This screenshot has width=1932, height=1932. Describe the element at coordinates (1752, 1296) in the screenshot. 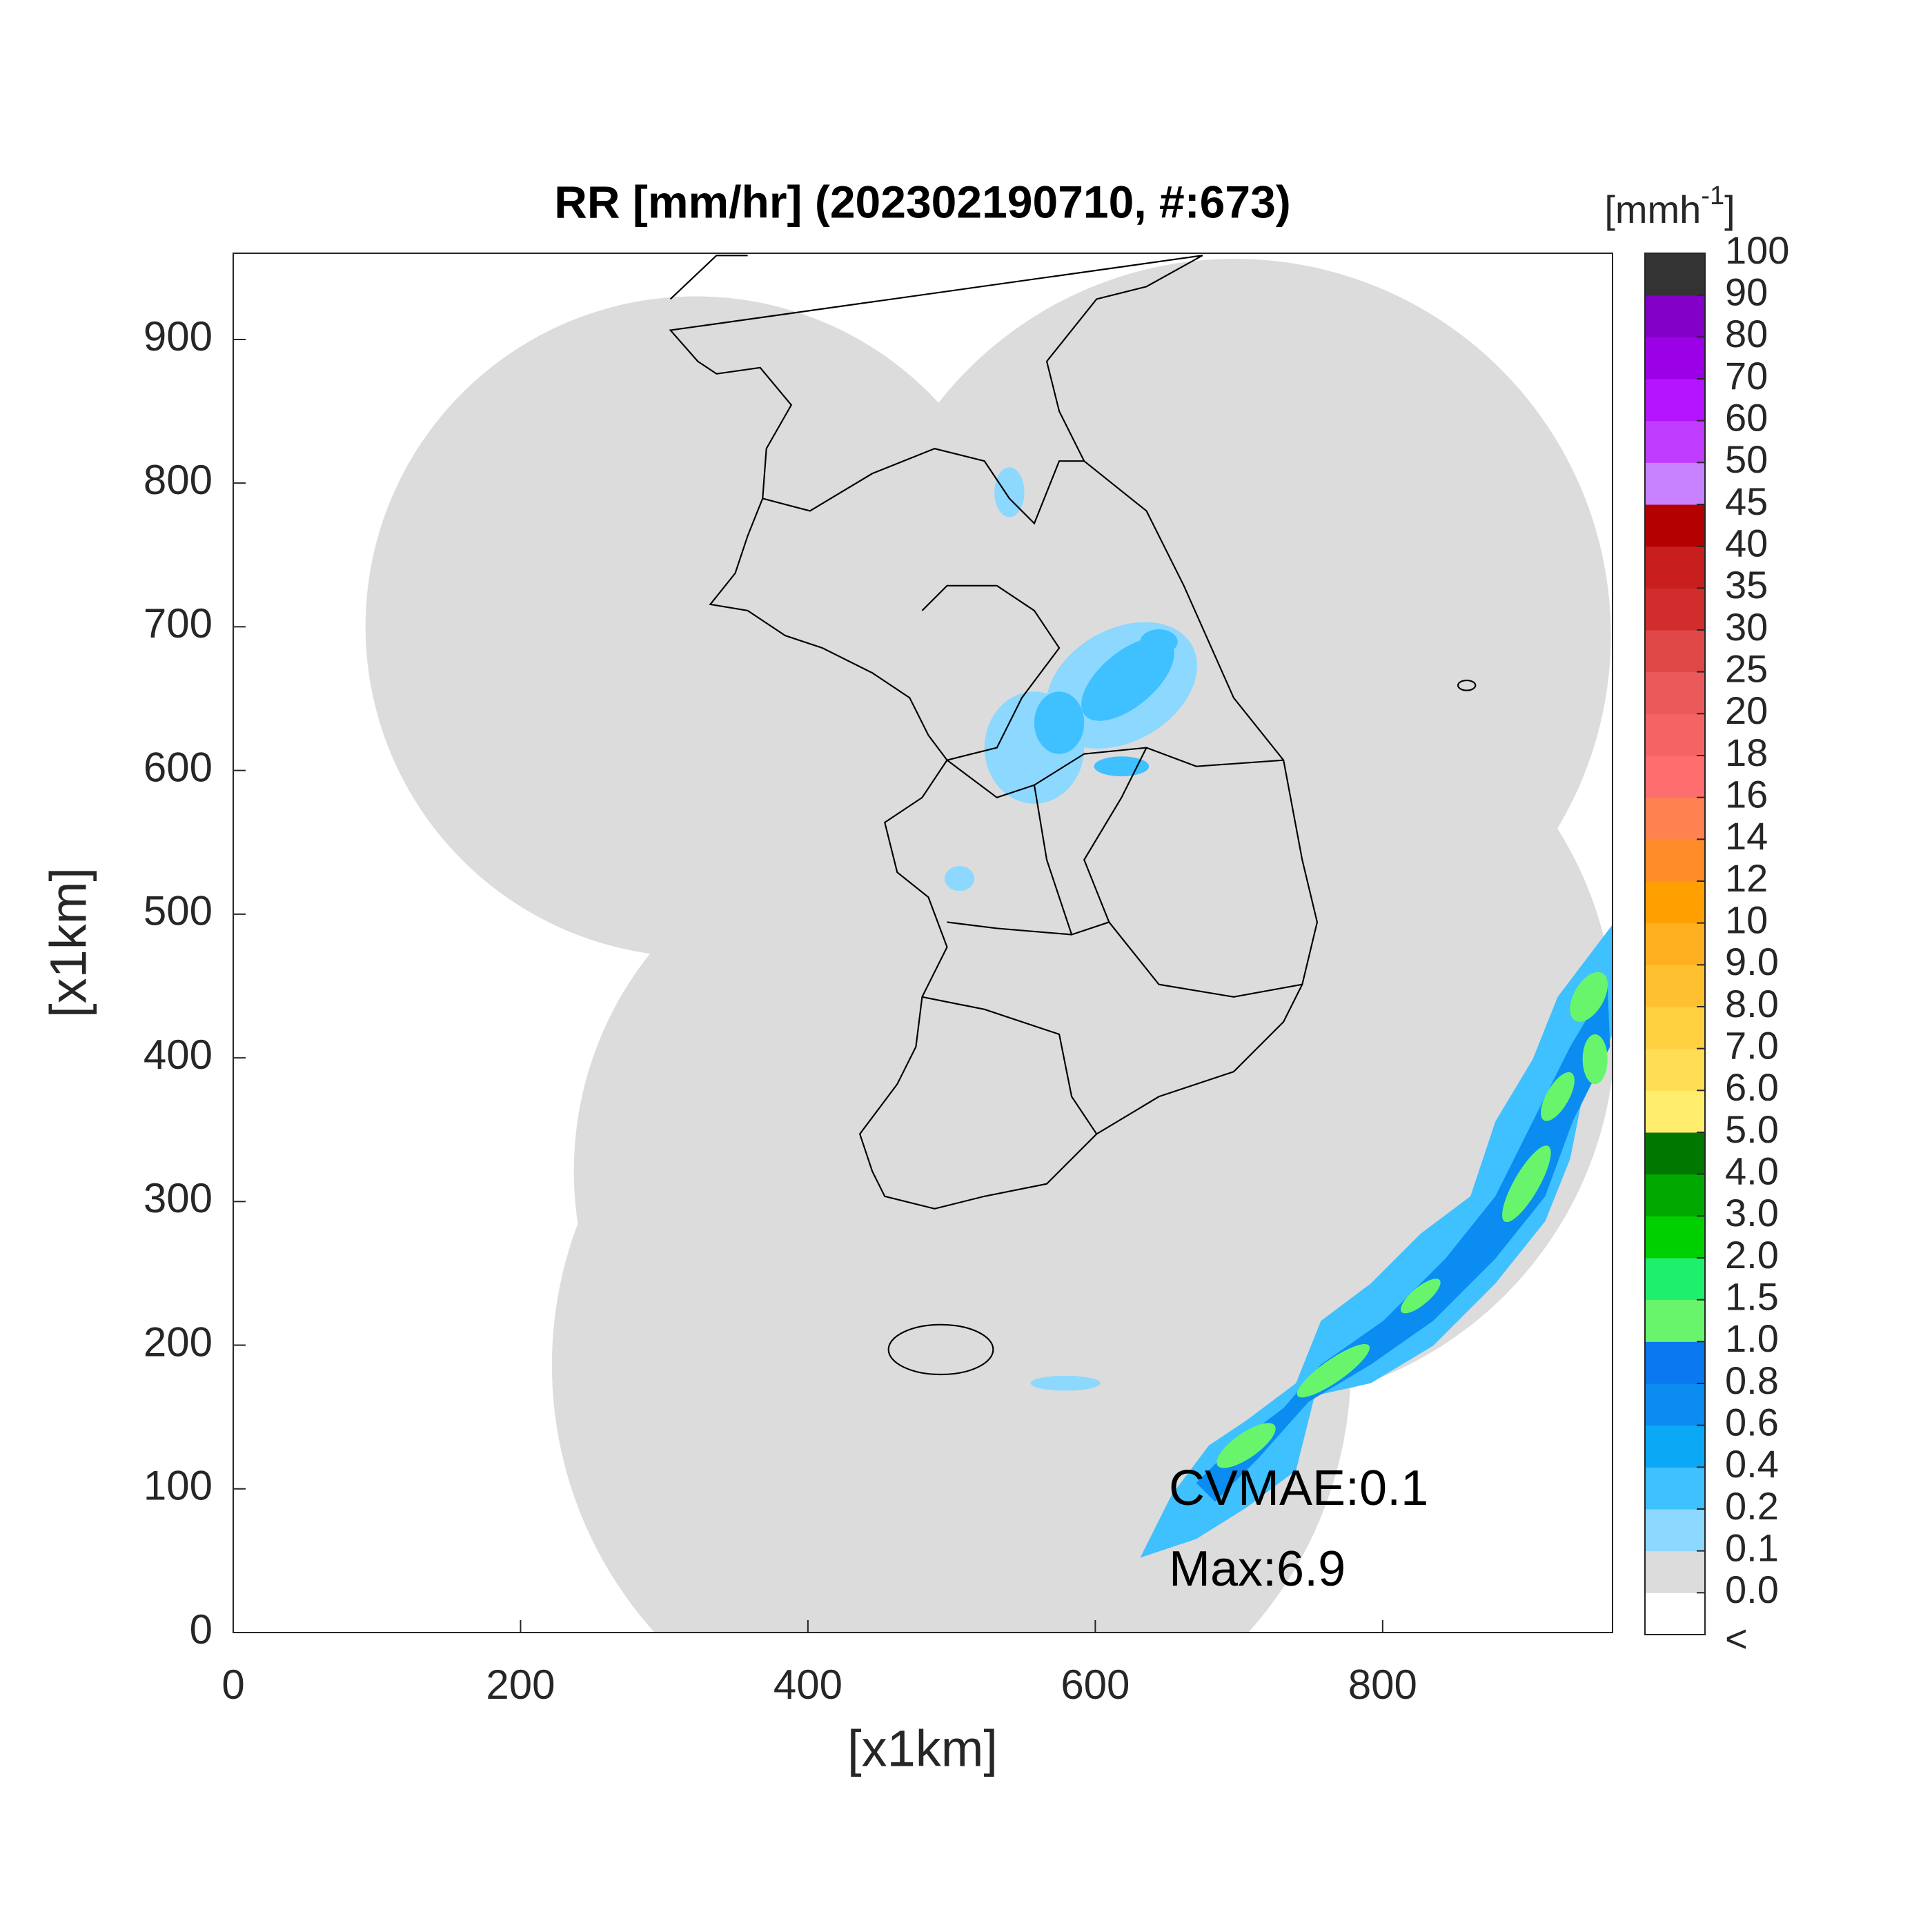

I see `colorbar-tick-label: 1.5` at that location.